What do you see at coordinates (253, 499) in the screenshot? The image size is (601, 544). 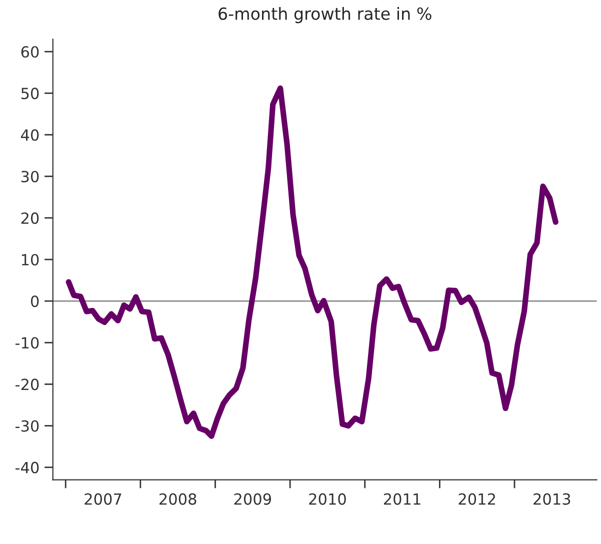 I see `x-tick-label: 2009` at bounding box center [253, 499].